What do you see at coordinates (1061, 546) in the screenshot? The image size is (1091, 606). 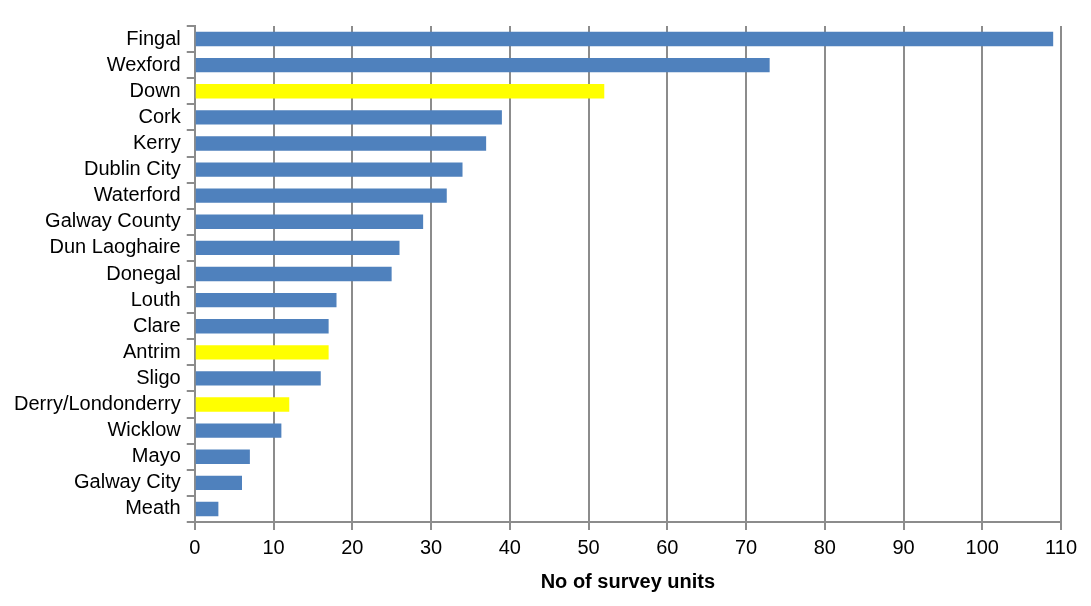 I see `x-tick-label: 110` at bounding box center [1061, 546].